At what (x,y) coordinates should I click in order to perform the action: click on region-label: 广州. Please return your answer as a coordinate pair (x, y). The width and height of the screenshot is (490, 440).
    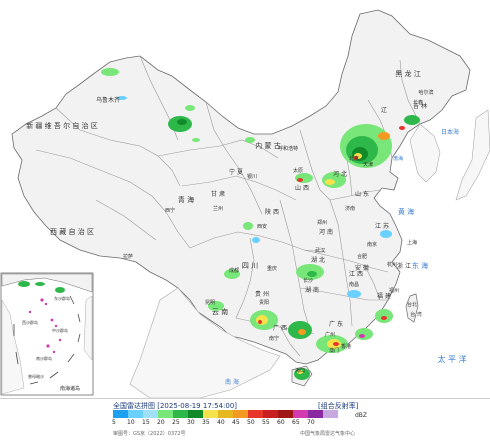
    Looking at the image, I should click on (330, 334).